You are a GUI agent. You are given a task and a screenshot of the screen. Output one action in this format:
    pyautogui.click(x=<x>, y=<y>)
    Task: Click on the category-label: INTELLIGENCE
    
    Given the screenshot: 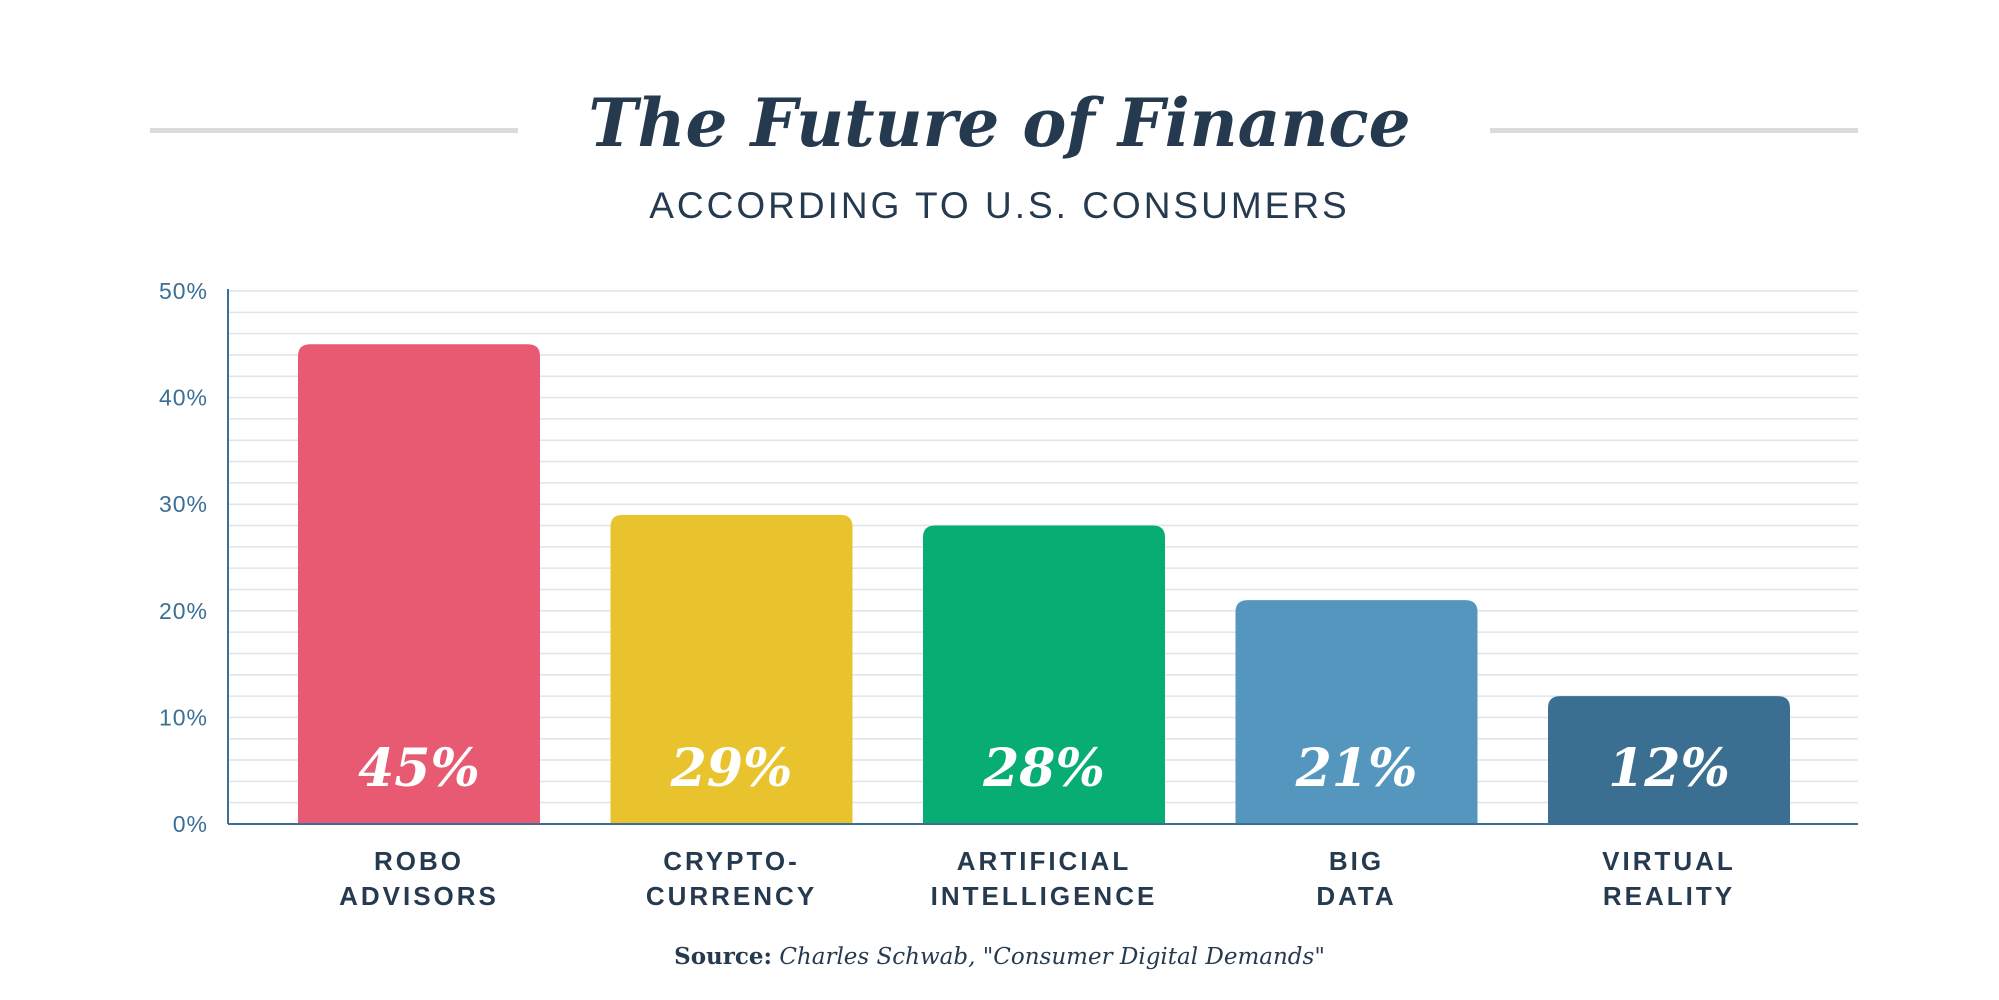 What is the action you would take?
    pyautogui.click(x=1044, y=896)
    